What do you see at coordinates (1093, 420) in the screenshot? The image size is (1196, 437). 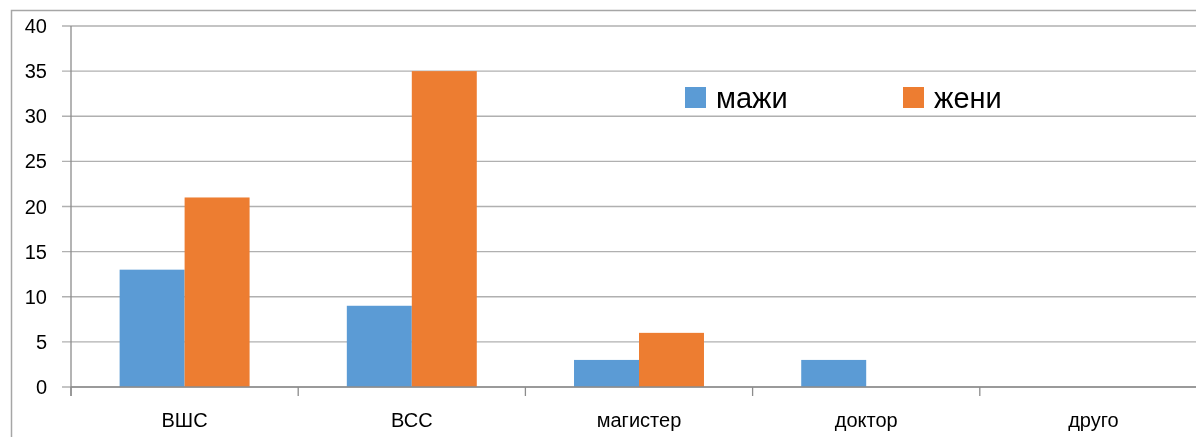 I see `x-tick-label: друго` at bounding box center [1093, 420].